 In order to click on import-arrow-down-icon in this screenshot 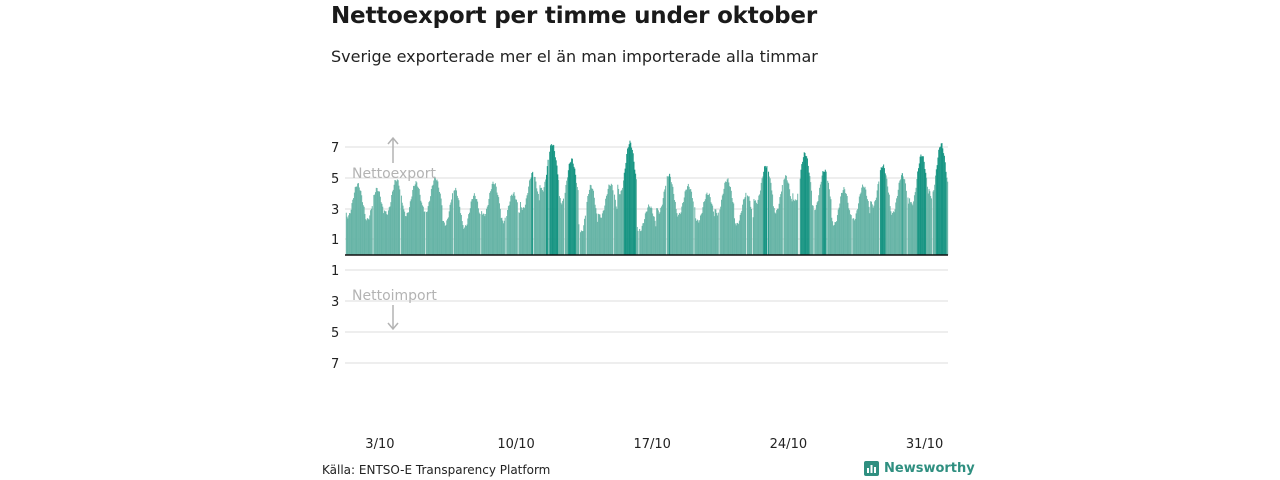, I will do `click(393, 326)`.